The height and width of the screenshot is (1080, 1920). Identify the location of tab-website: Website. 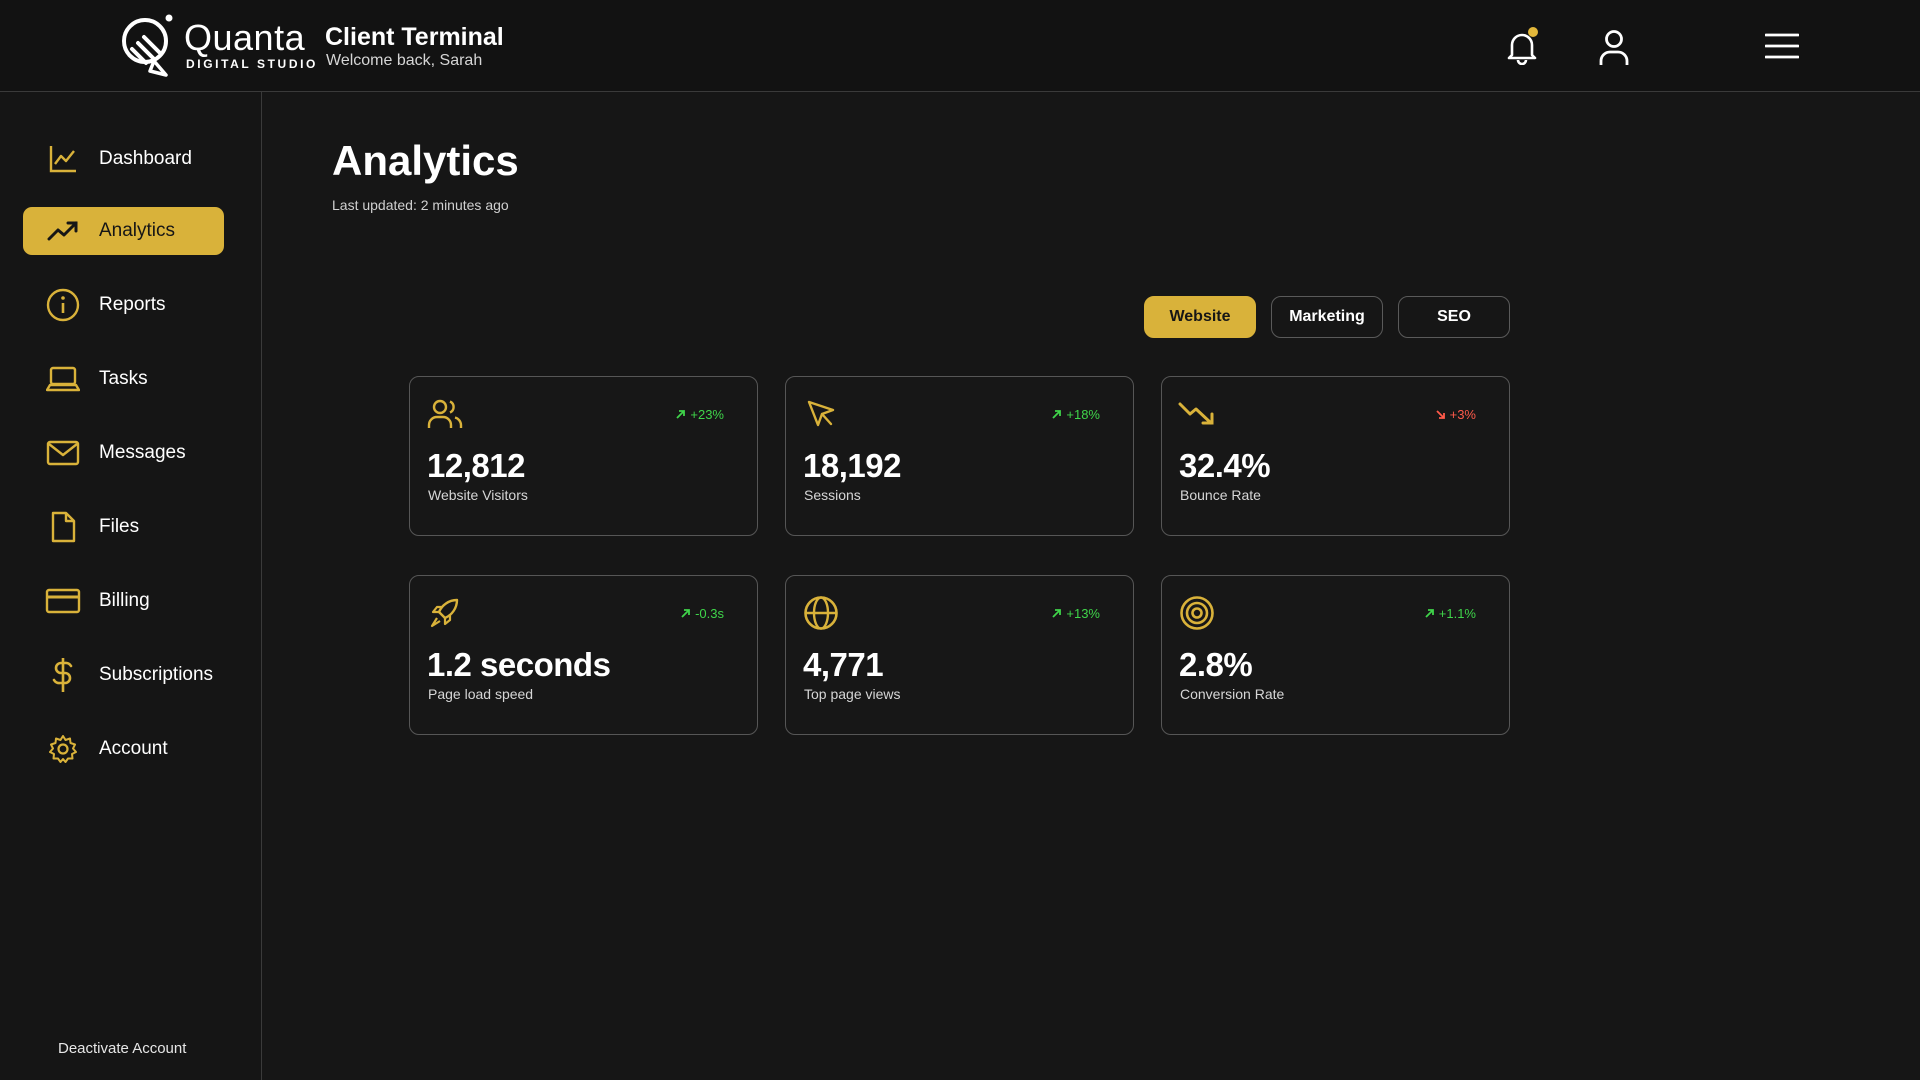
(1200, 317).